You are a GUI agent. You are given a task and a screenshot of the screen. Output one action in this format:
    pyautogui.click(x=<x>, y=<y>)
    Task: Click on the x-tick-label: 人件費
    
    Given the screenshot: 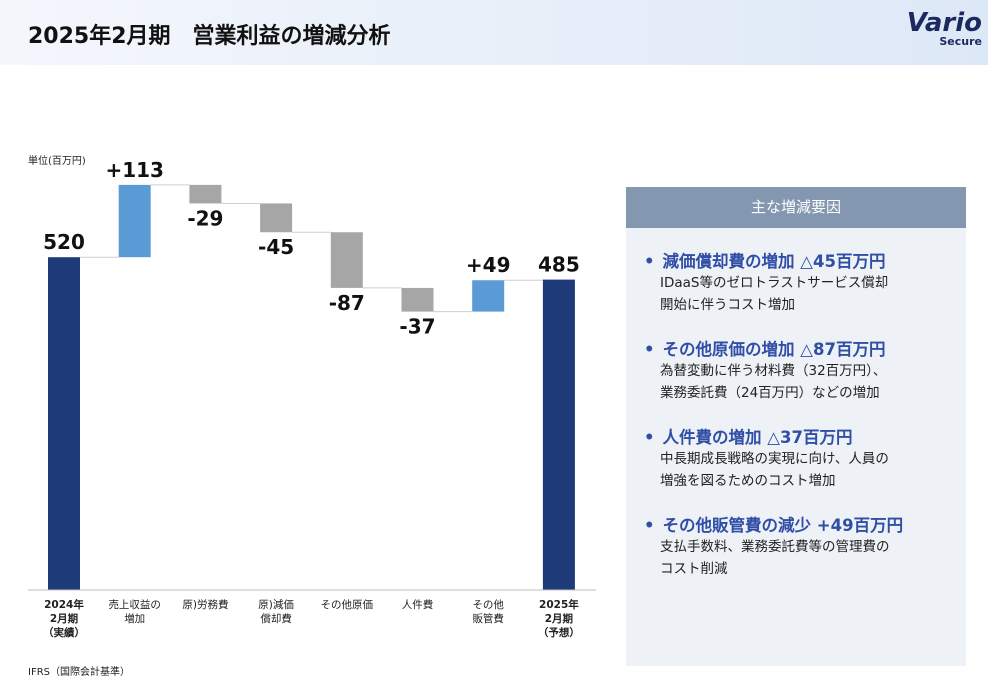 What is the action you would take?
    pyautogui.click(x=418, y=604)
    